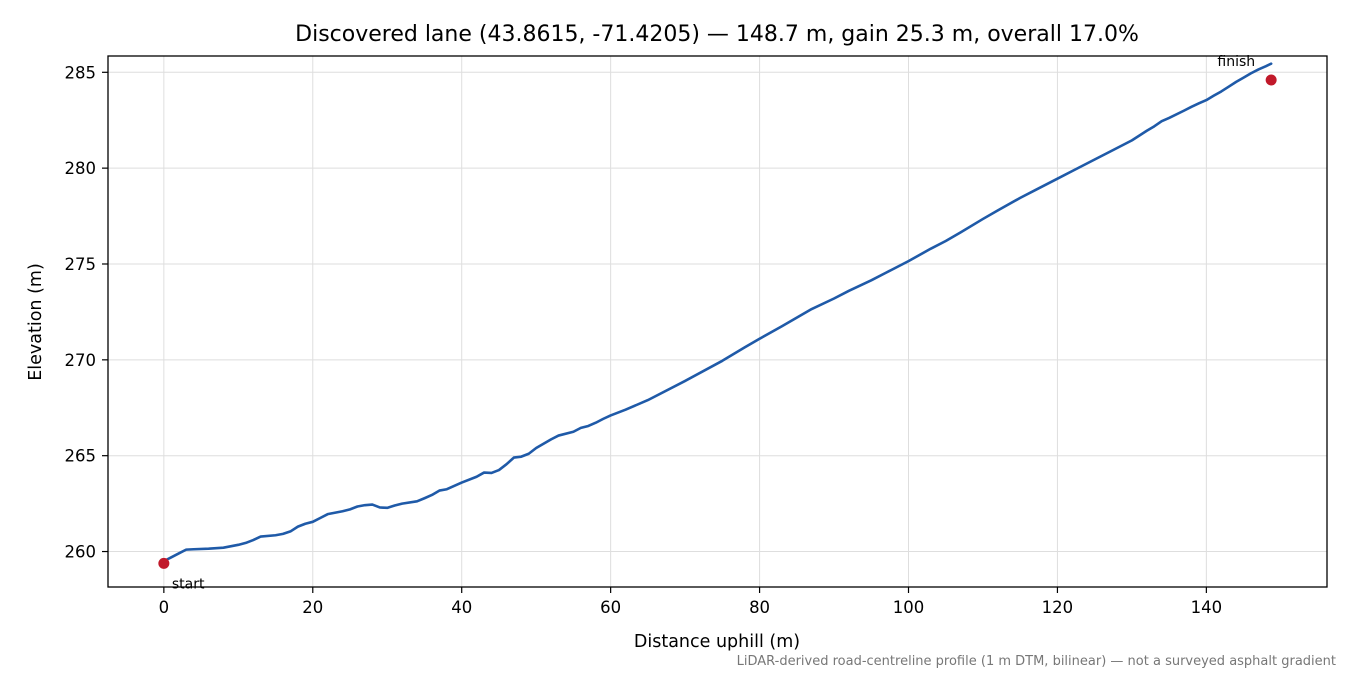 Image resolution: width=1350 pixels, height=675 pixels. Describe the element at coordinates (1207, 607) in the screenshot. I see `x-tick-label: 140` at that location.